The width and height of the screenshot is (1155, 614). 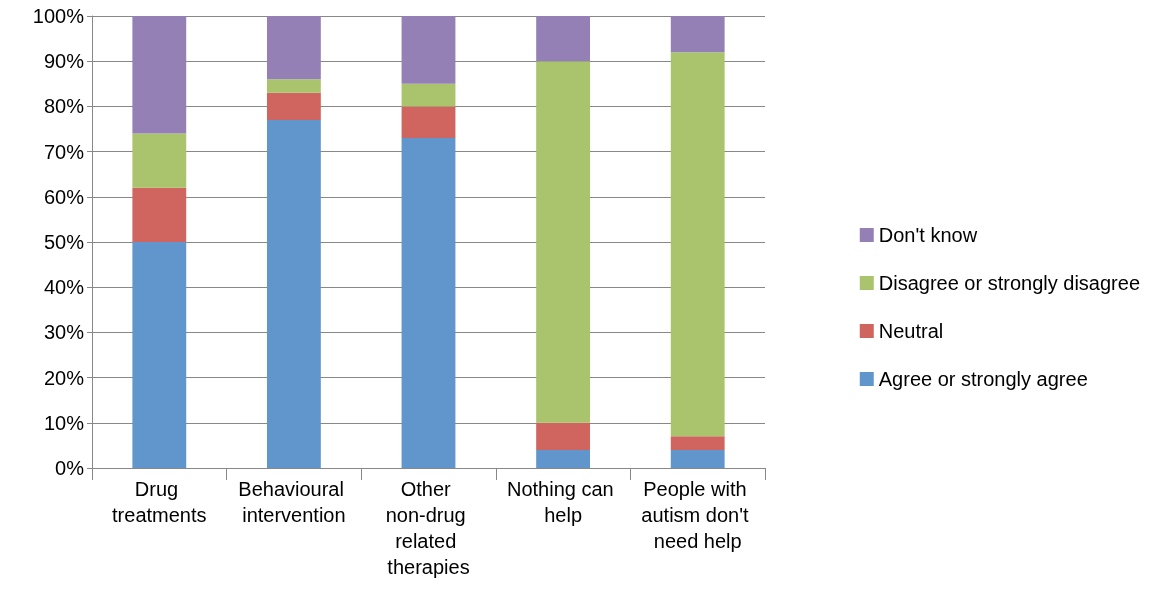 I want to click on y-tick-label: 10%, so click(x=64, y=422).